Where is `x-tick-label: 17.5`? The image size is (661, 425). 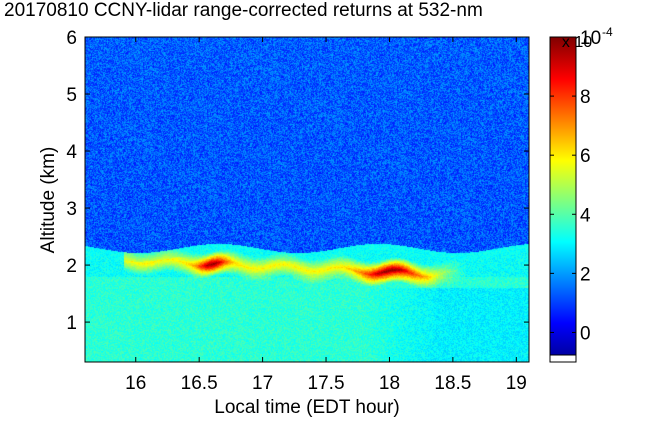
x-tick-label: 17.5 is located at coordinates (326, 383).